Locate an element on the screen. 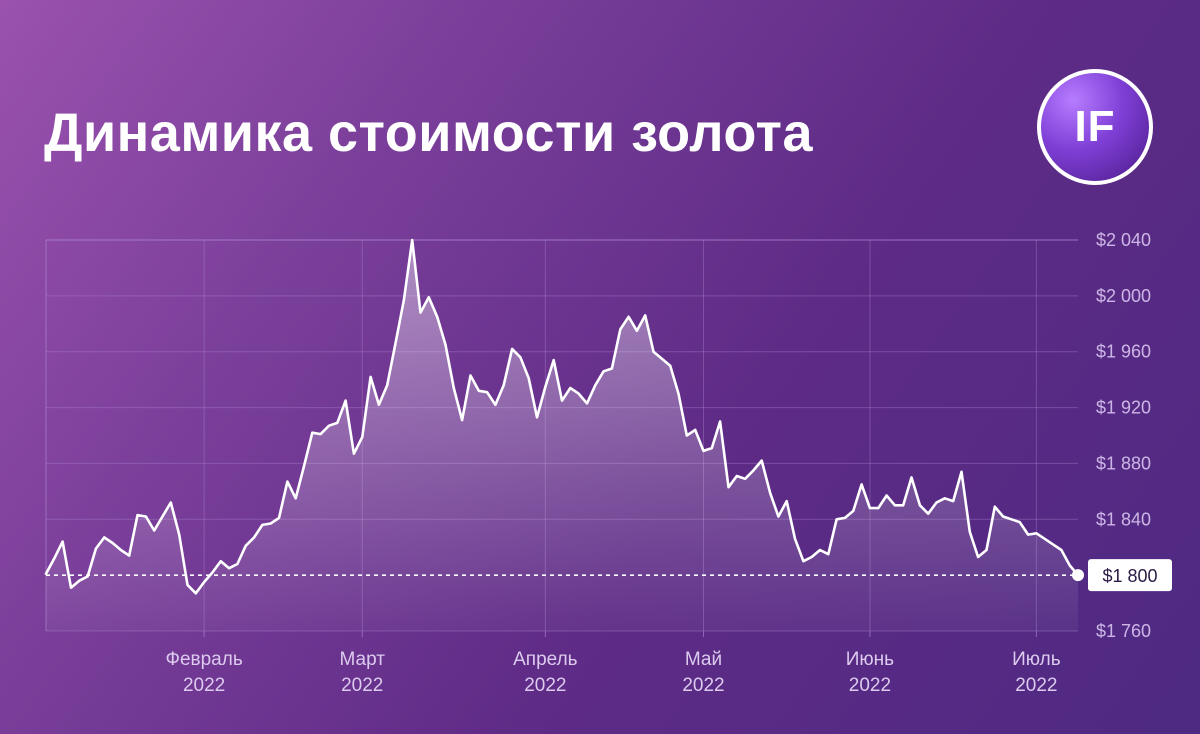 The height and width of the screenshot is (734, 1200). y-tick-label: $1 760 is located at coordinates (1123, 631).